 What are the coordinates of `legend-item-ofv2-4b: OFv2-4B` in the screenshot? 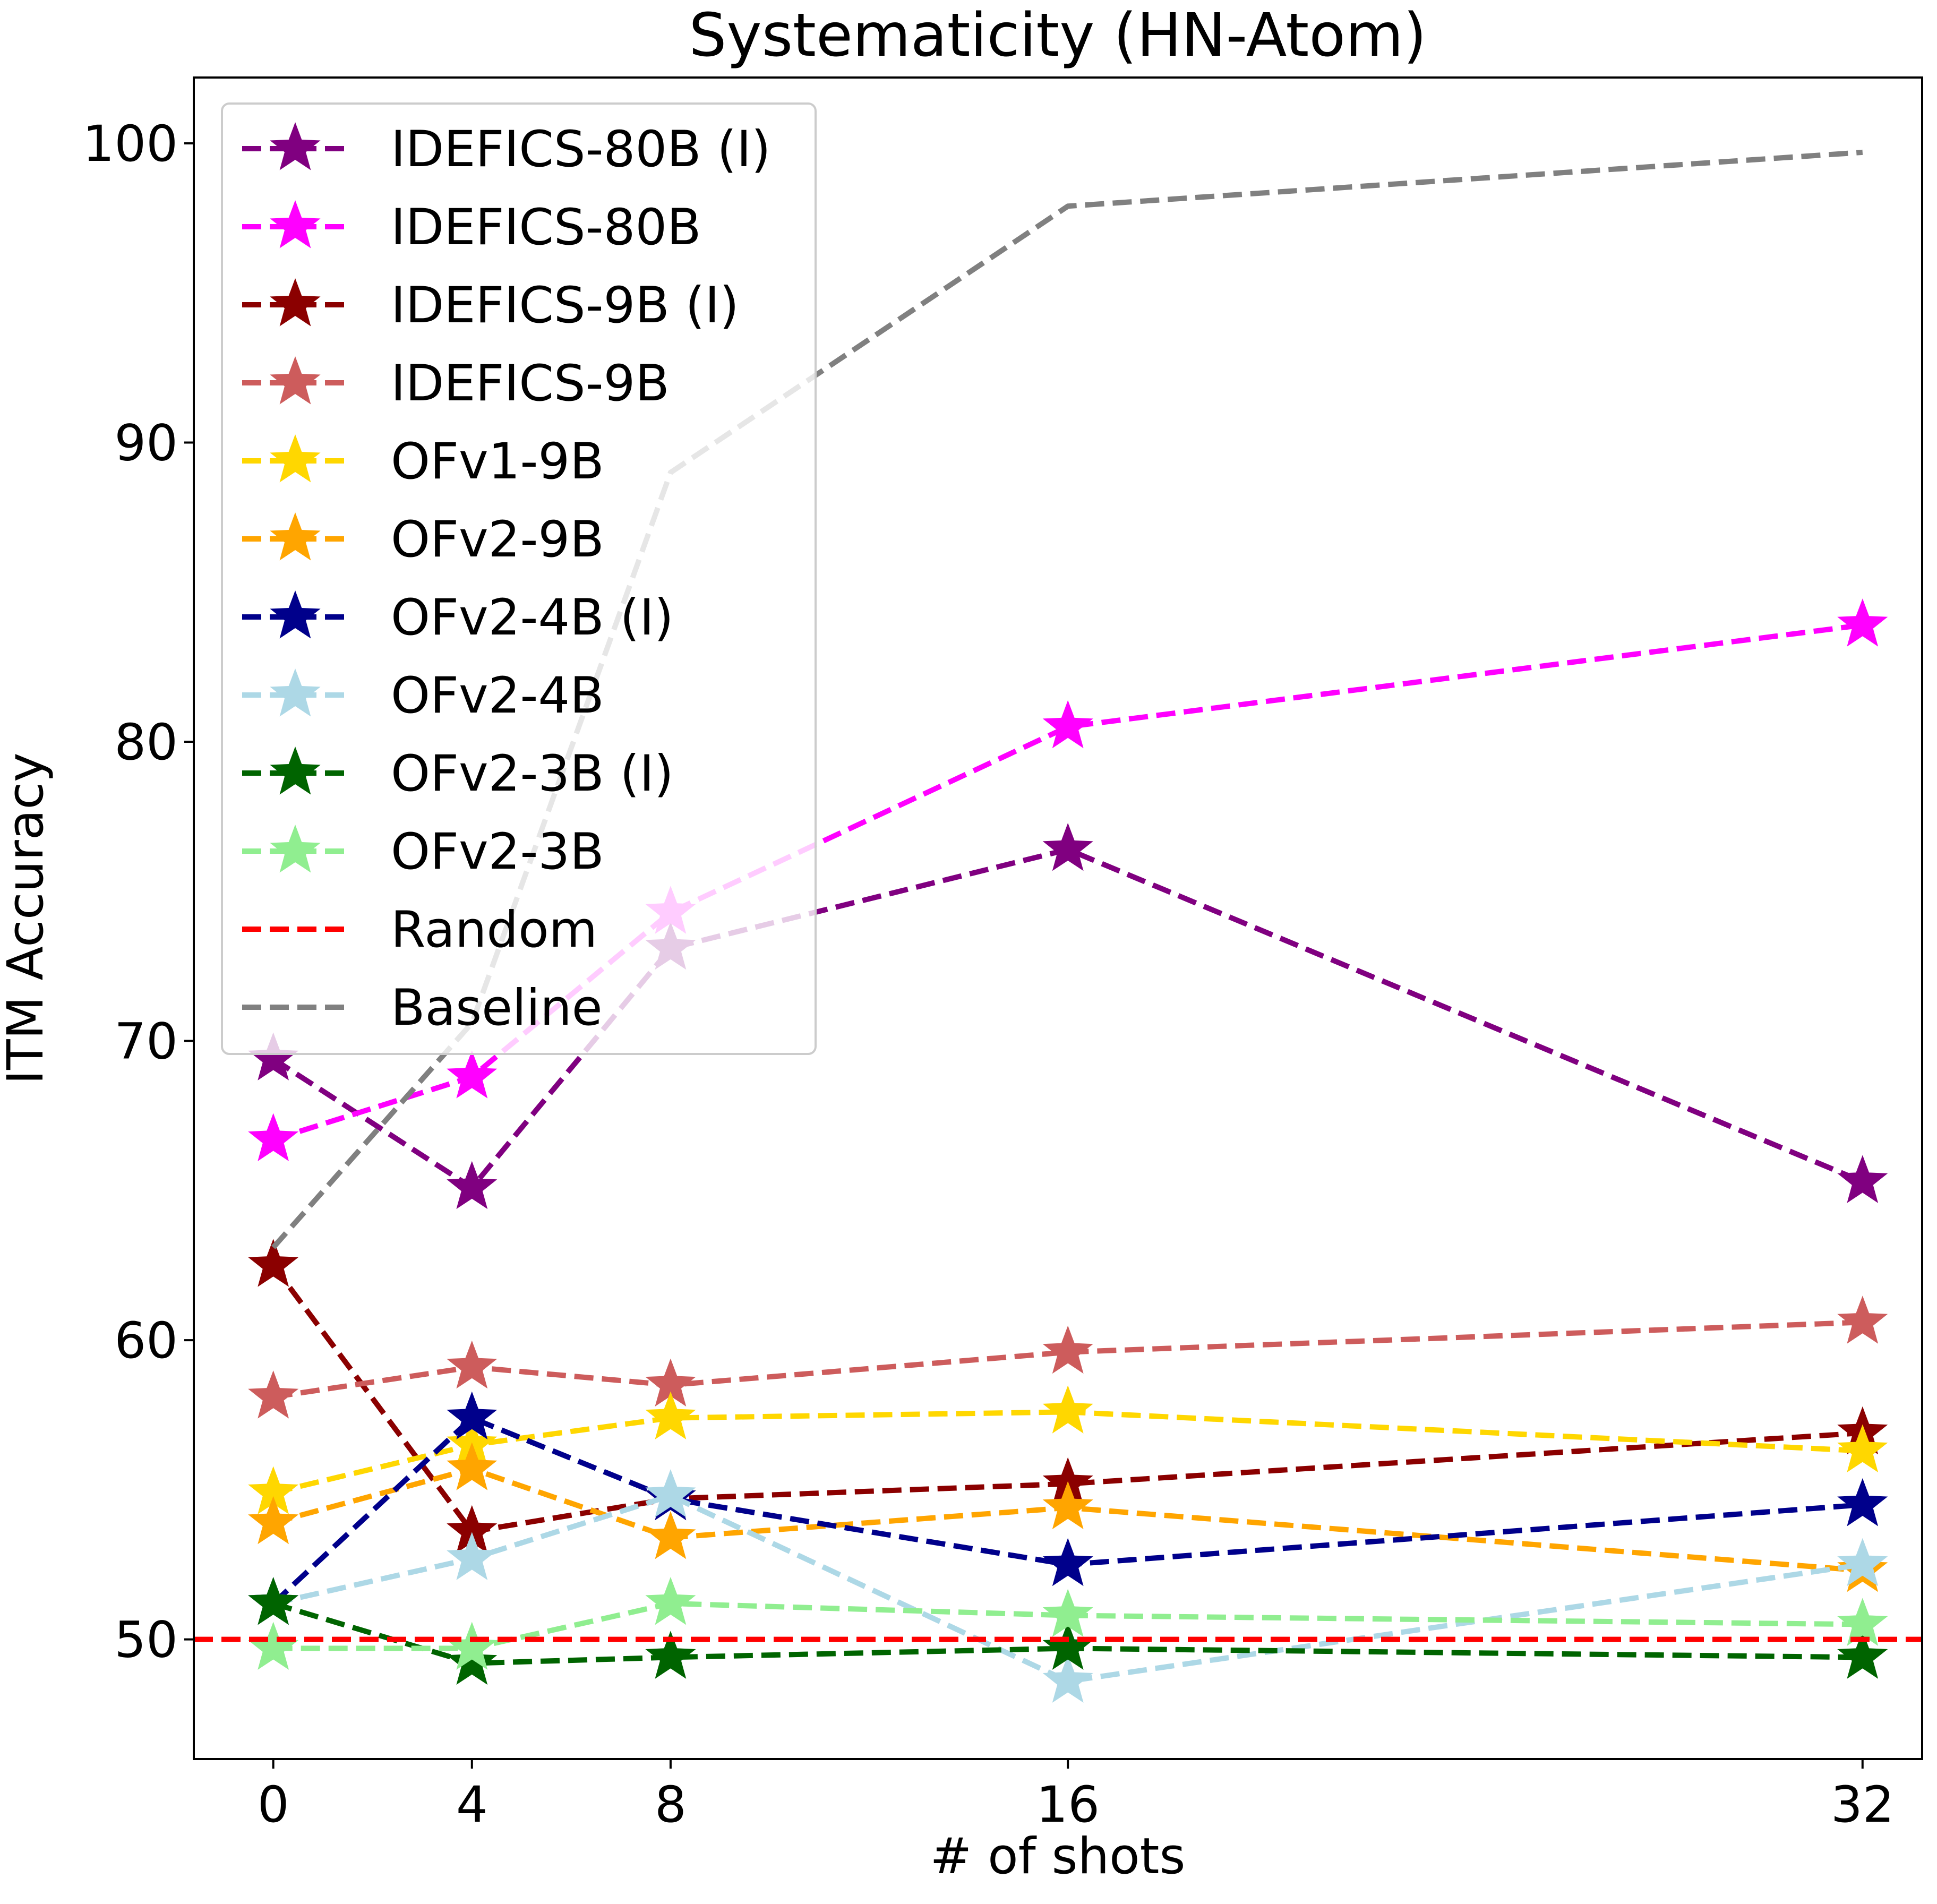 It's located at (423, 696).